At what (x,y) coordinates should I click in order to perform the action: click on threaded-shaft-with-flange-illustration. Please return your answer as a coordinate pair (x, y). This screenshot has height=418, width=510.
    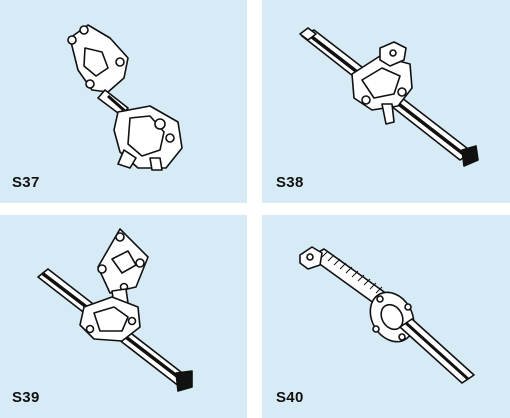
    Looking at the image, I should click on (387, 315).